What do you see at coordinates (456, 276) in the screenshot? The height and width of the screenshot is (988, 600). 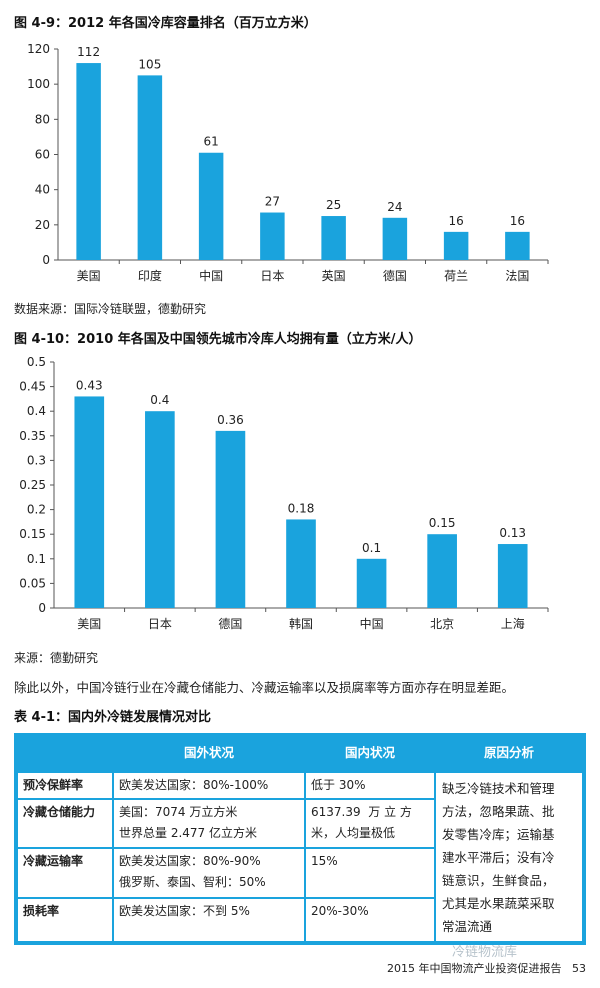 I see `x-category-label: 荷兰` at bounding box center [456, 276].